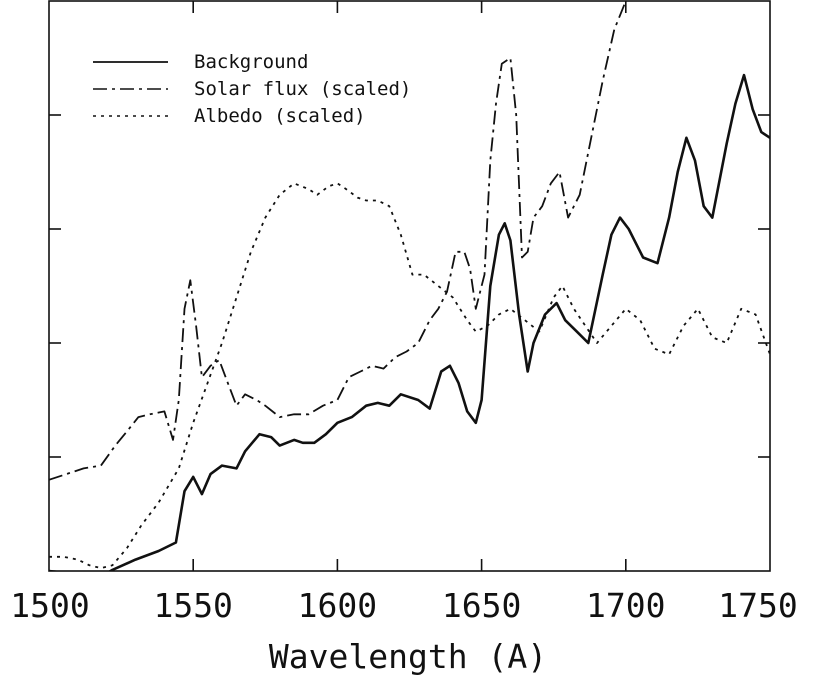 The image size is (816, 677). Describe the element at coordinates (625, 605) in the screenshot. I see `x-tick-label-4: 1700` at that location.